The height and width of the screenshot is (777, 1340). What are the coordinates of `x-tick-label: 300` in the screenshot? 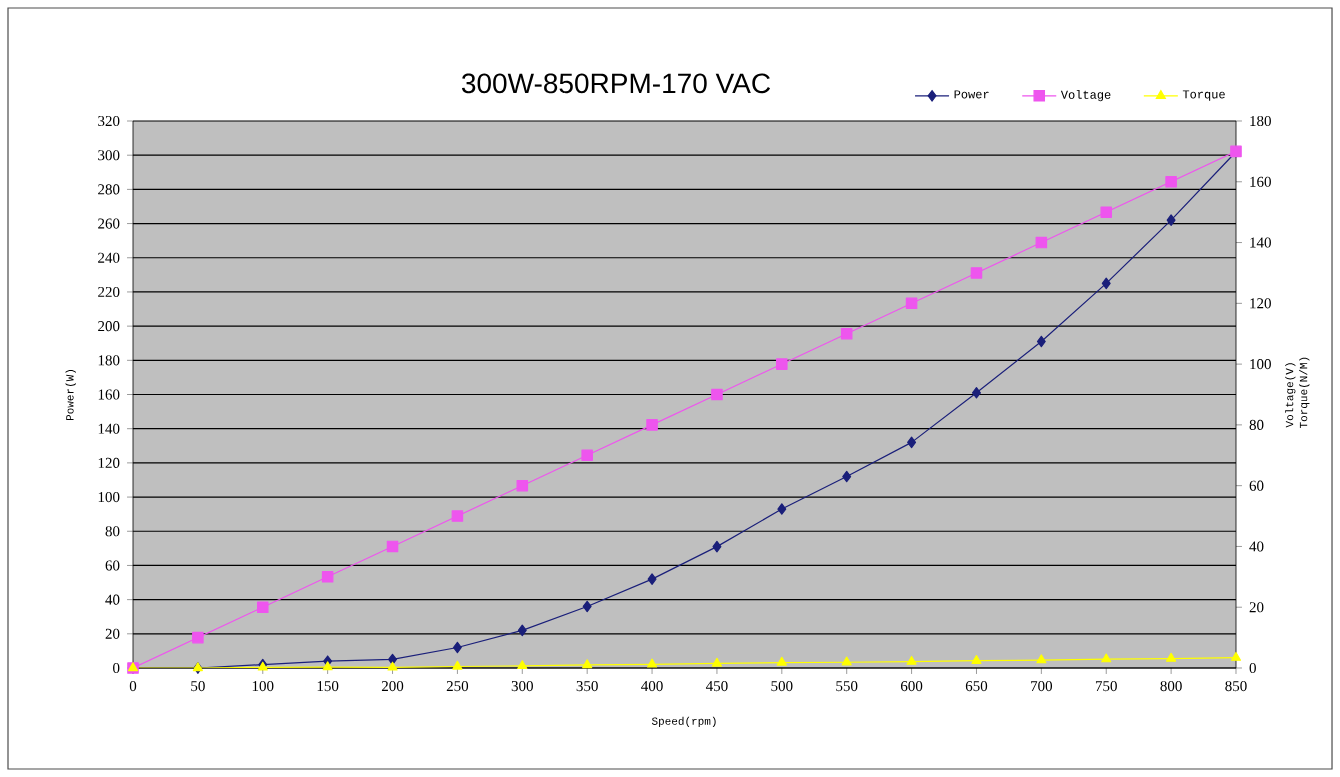 It's located at (522, 686).